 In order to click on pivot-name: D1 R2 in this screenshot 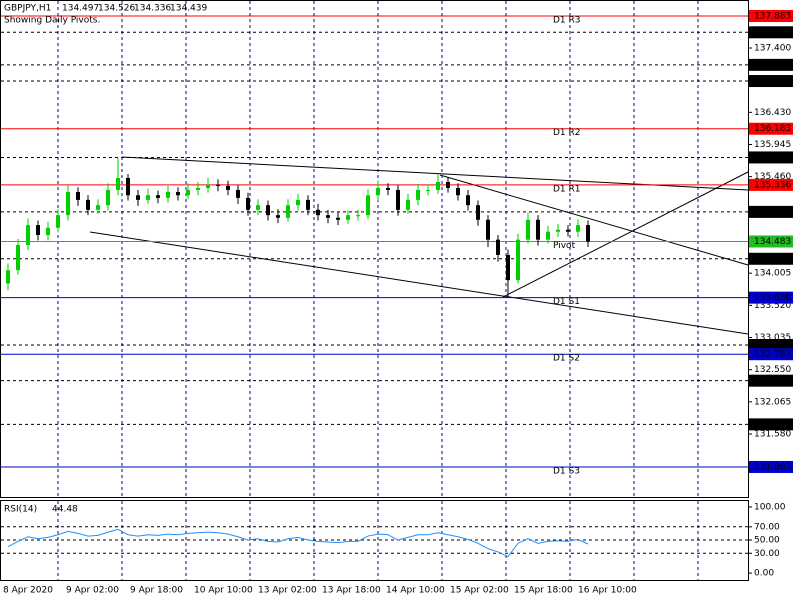, I will do `click(567, 133)`.